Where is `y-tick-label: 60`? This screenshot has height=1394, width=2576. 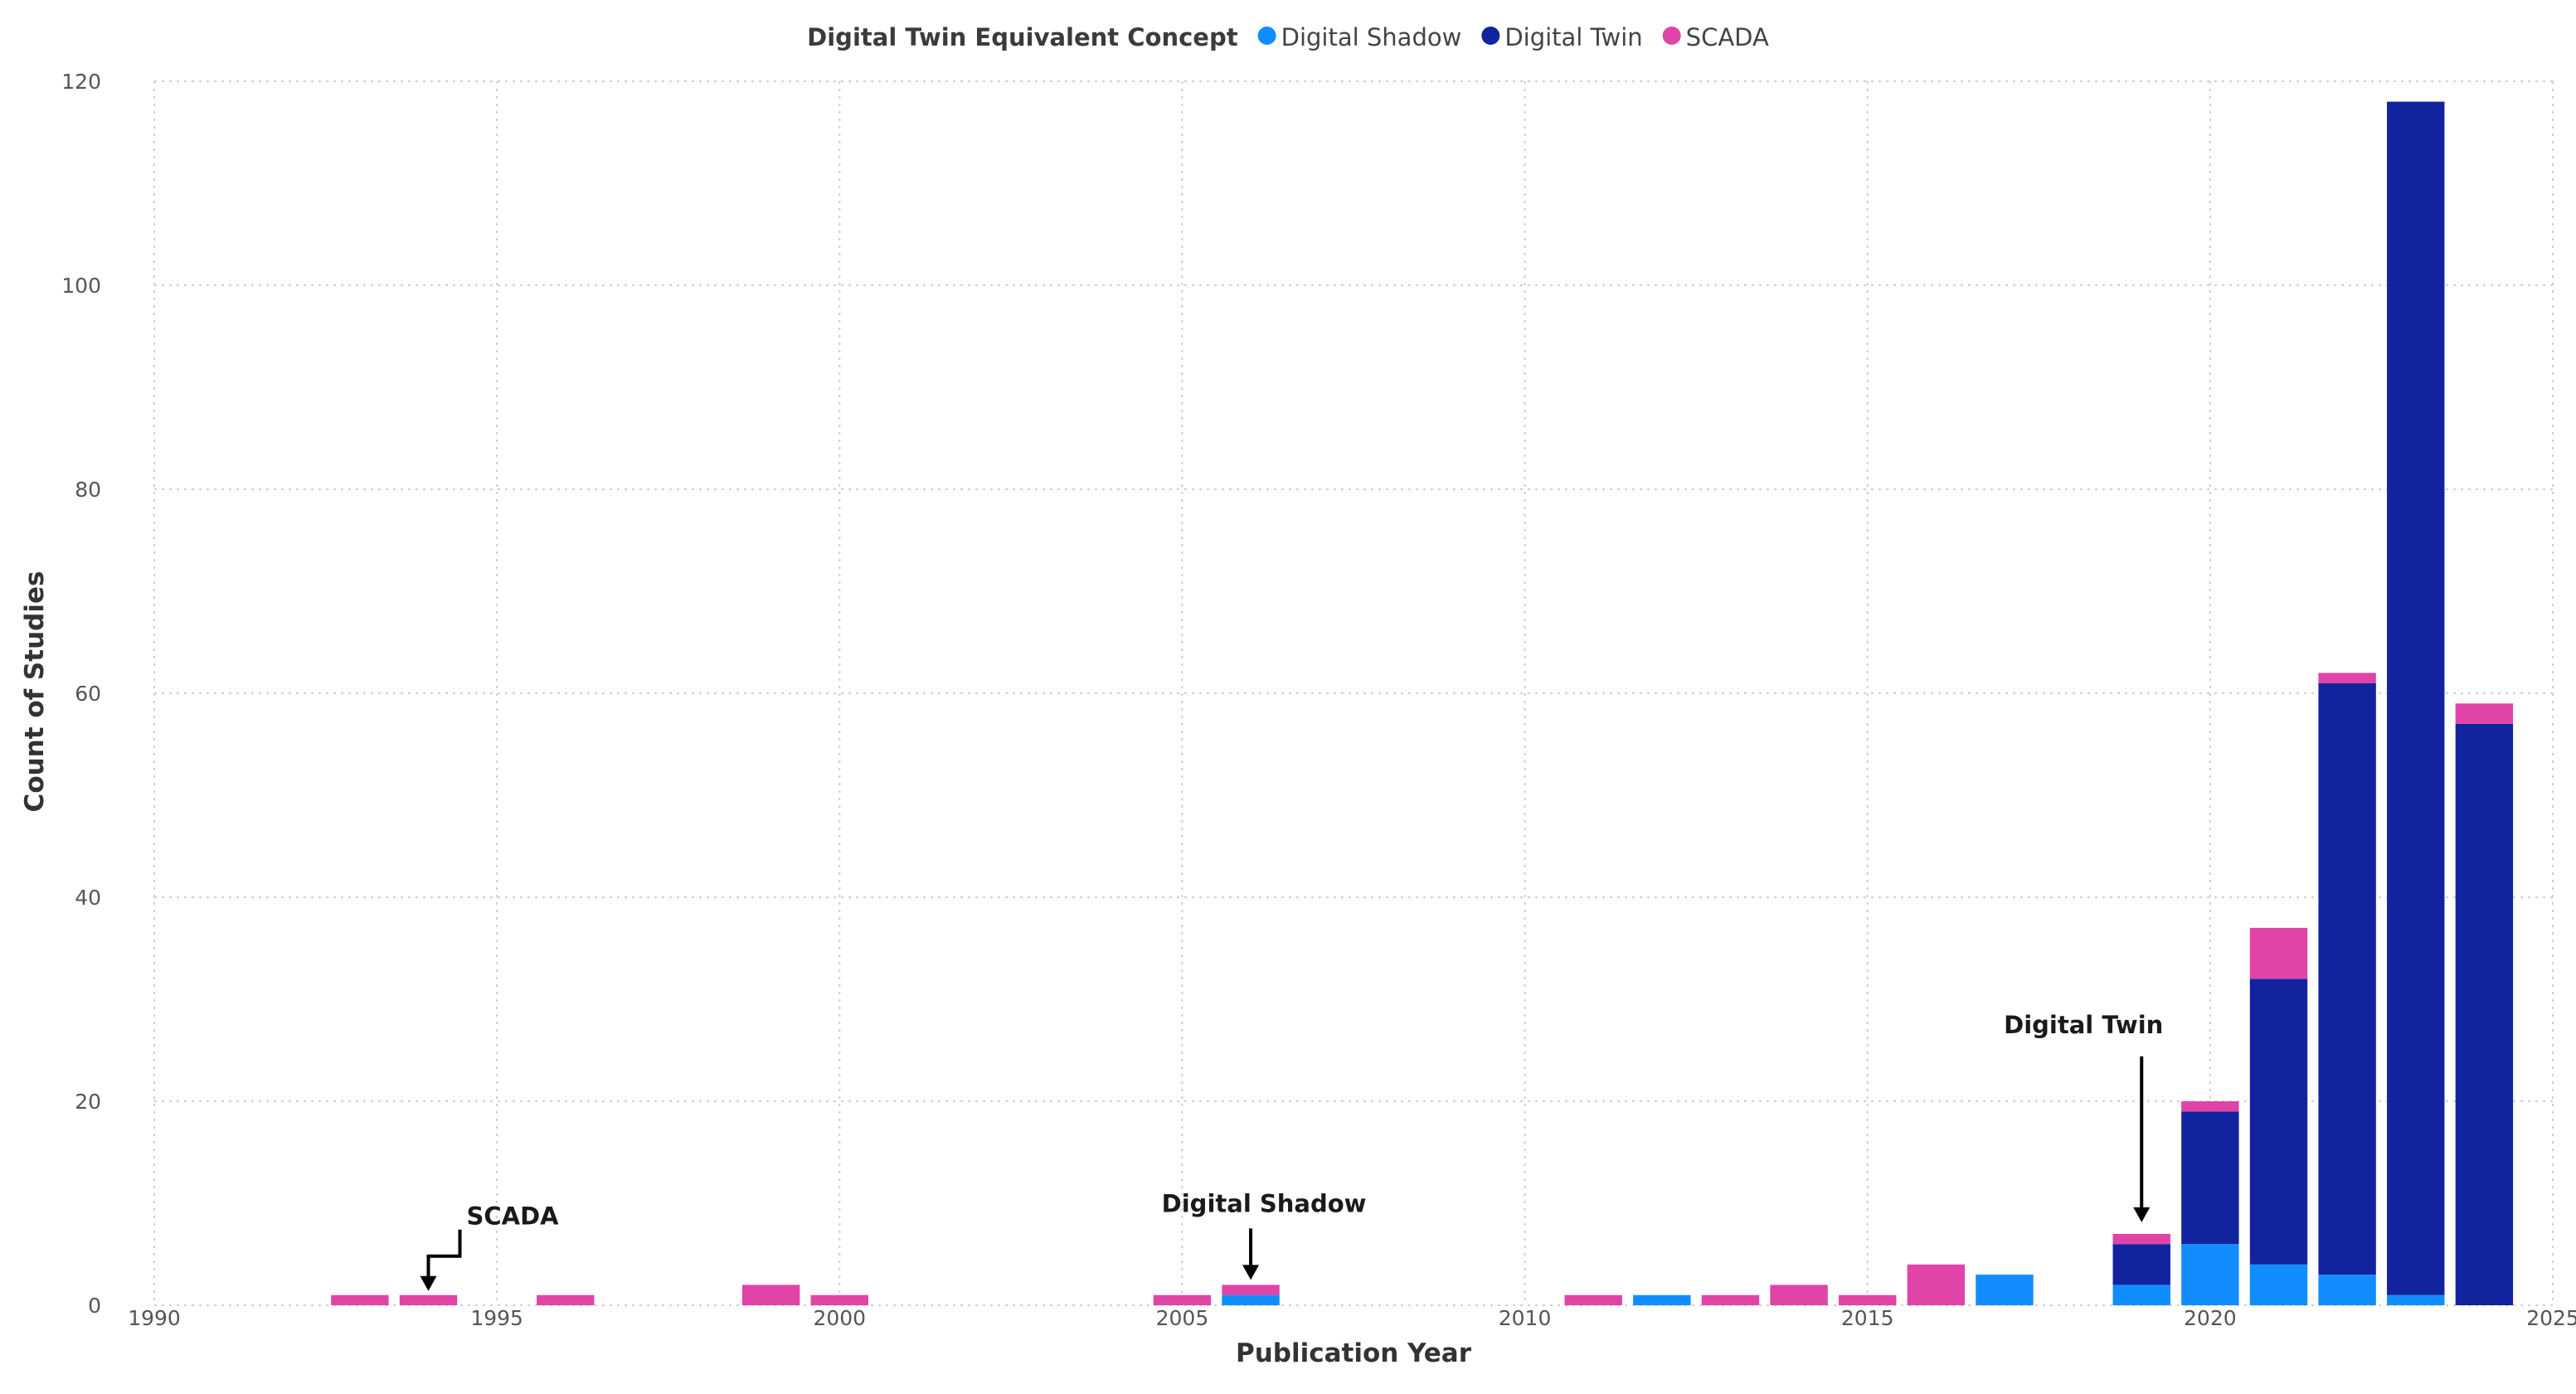
y-tick-label: 60 is located at coordinates (88, 694).